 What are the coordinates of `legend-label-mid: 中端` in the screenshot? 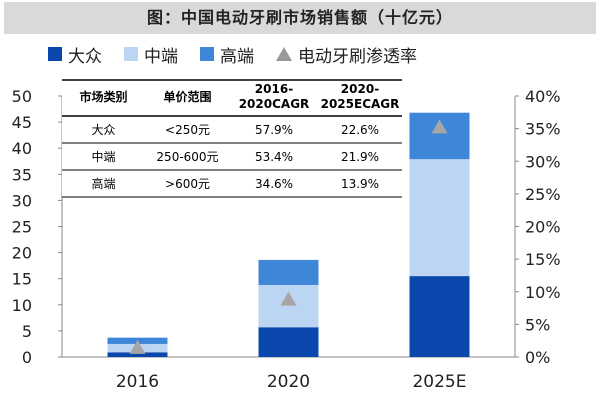 It's located at (161, 56).